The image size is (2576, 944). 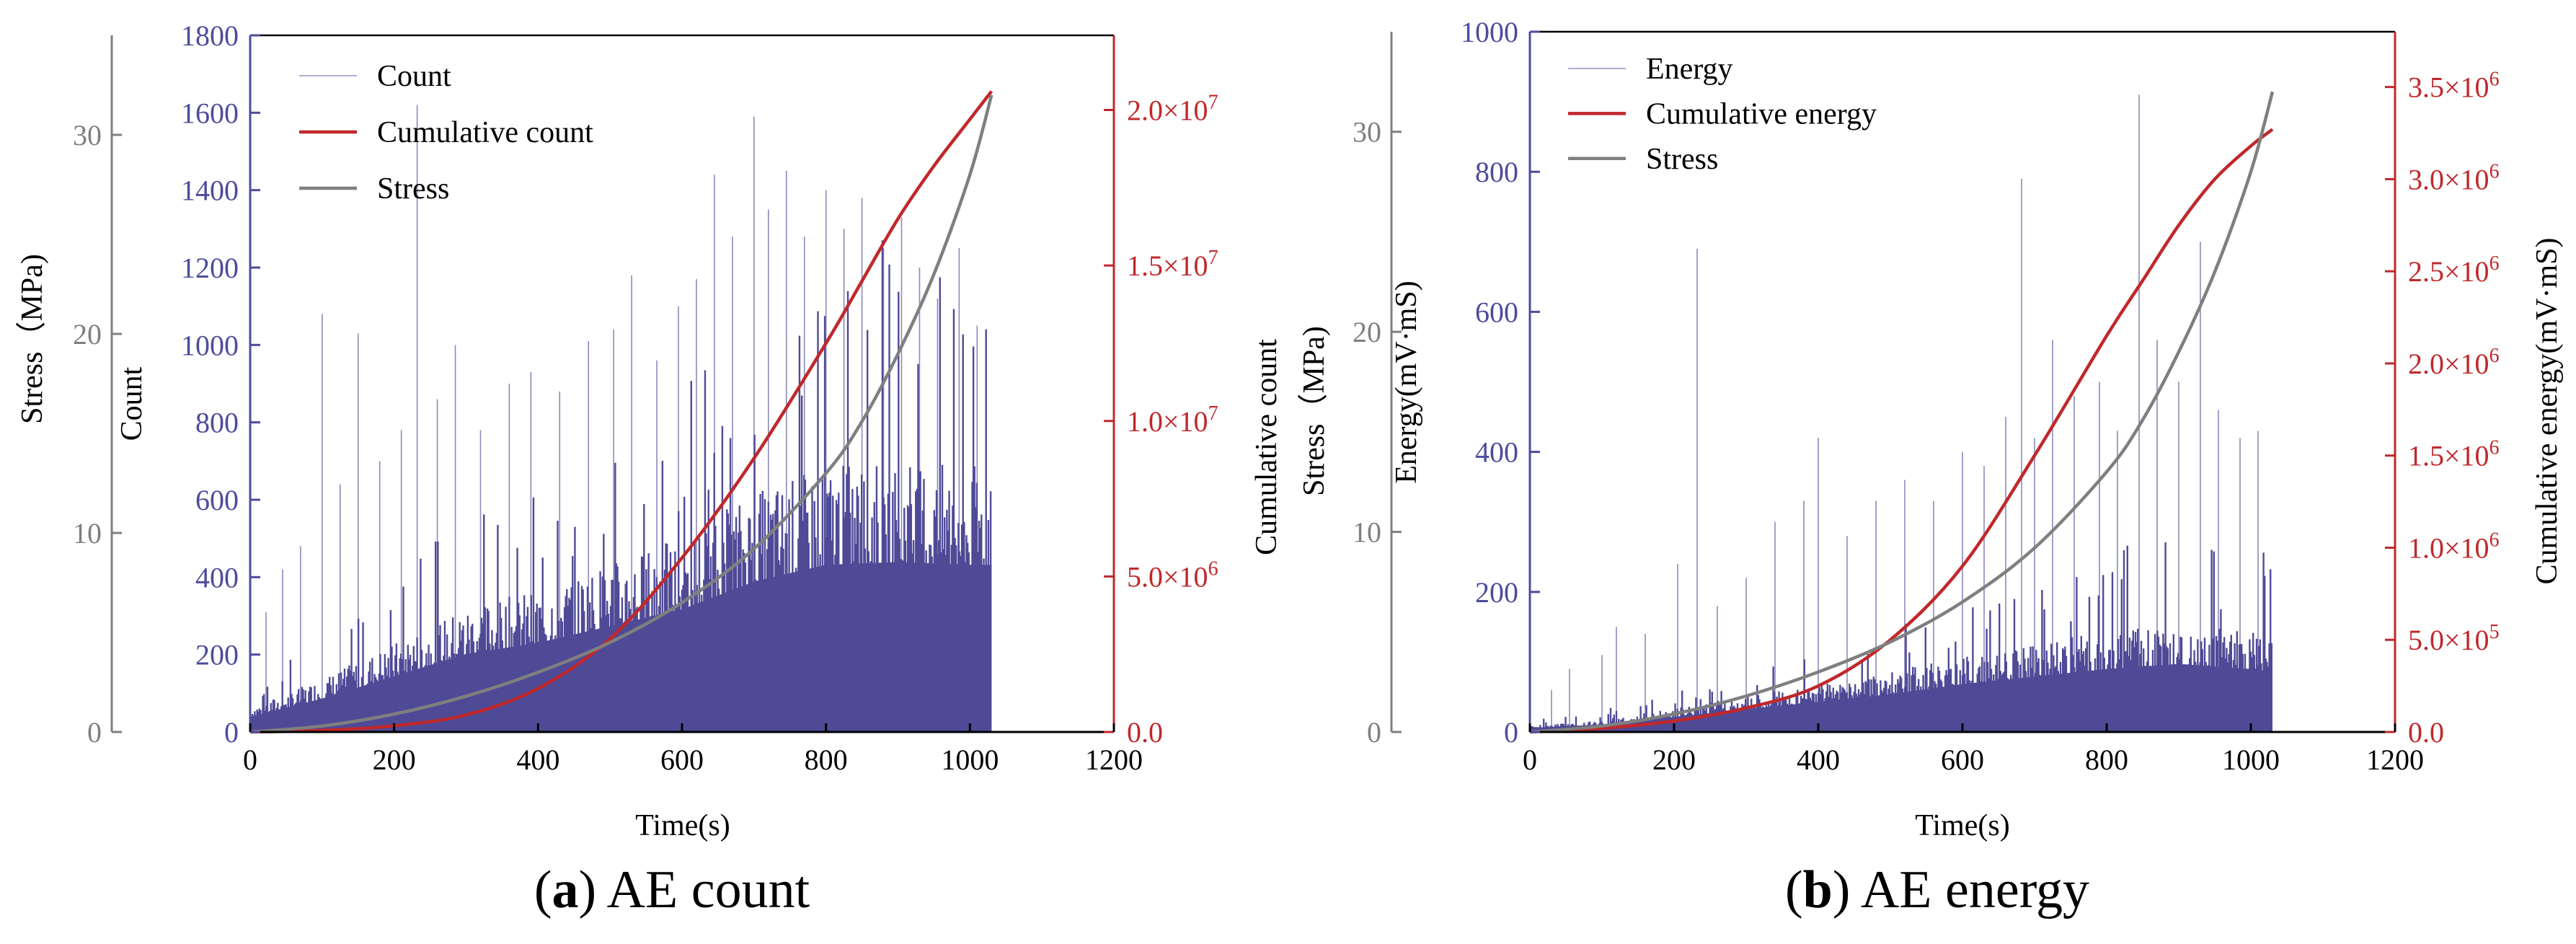 I want to click on cumulative-tick-label: 5.0×10⁶, so click(x=1172, y=575).